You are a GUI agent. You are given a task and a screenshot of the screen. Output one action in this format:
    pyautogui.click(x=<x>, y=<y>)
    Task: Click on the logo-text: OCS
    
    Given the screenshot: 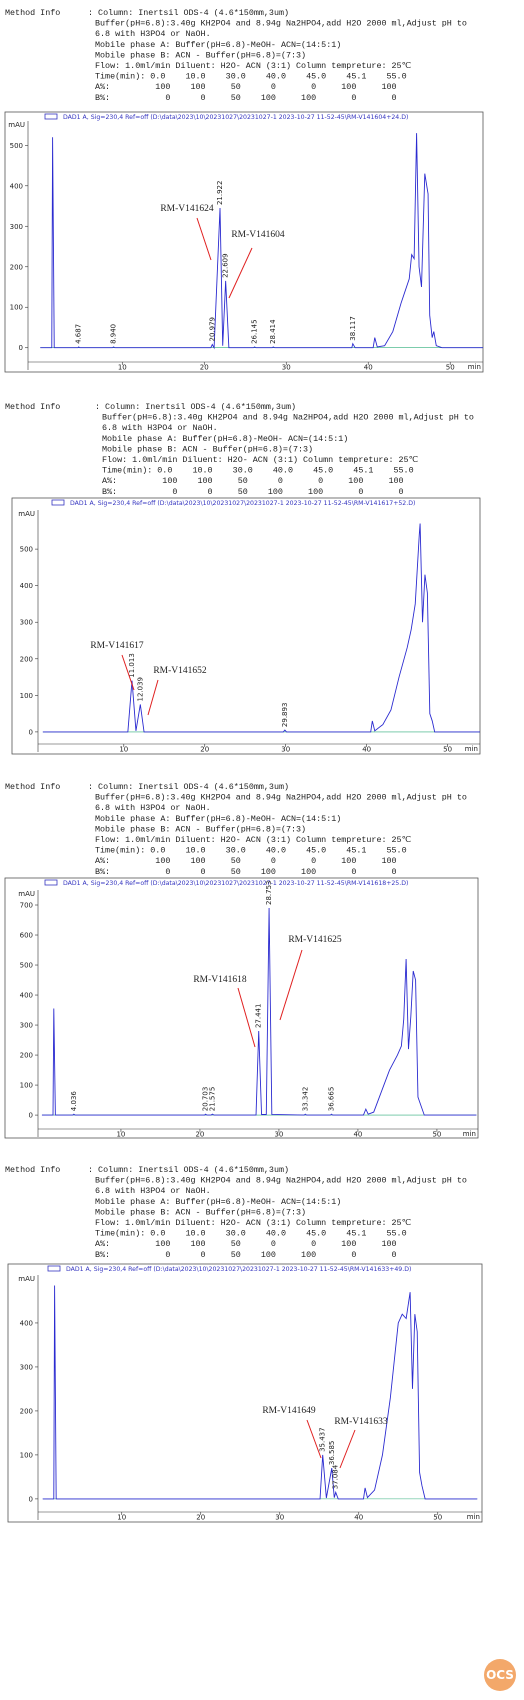 What is the action you would take?
    pyautogui.click(x=500, y=1675)
    